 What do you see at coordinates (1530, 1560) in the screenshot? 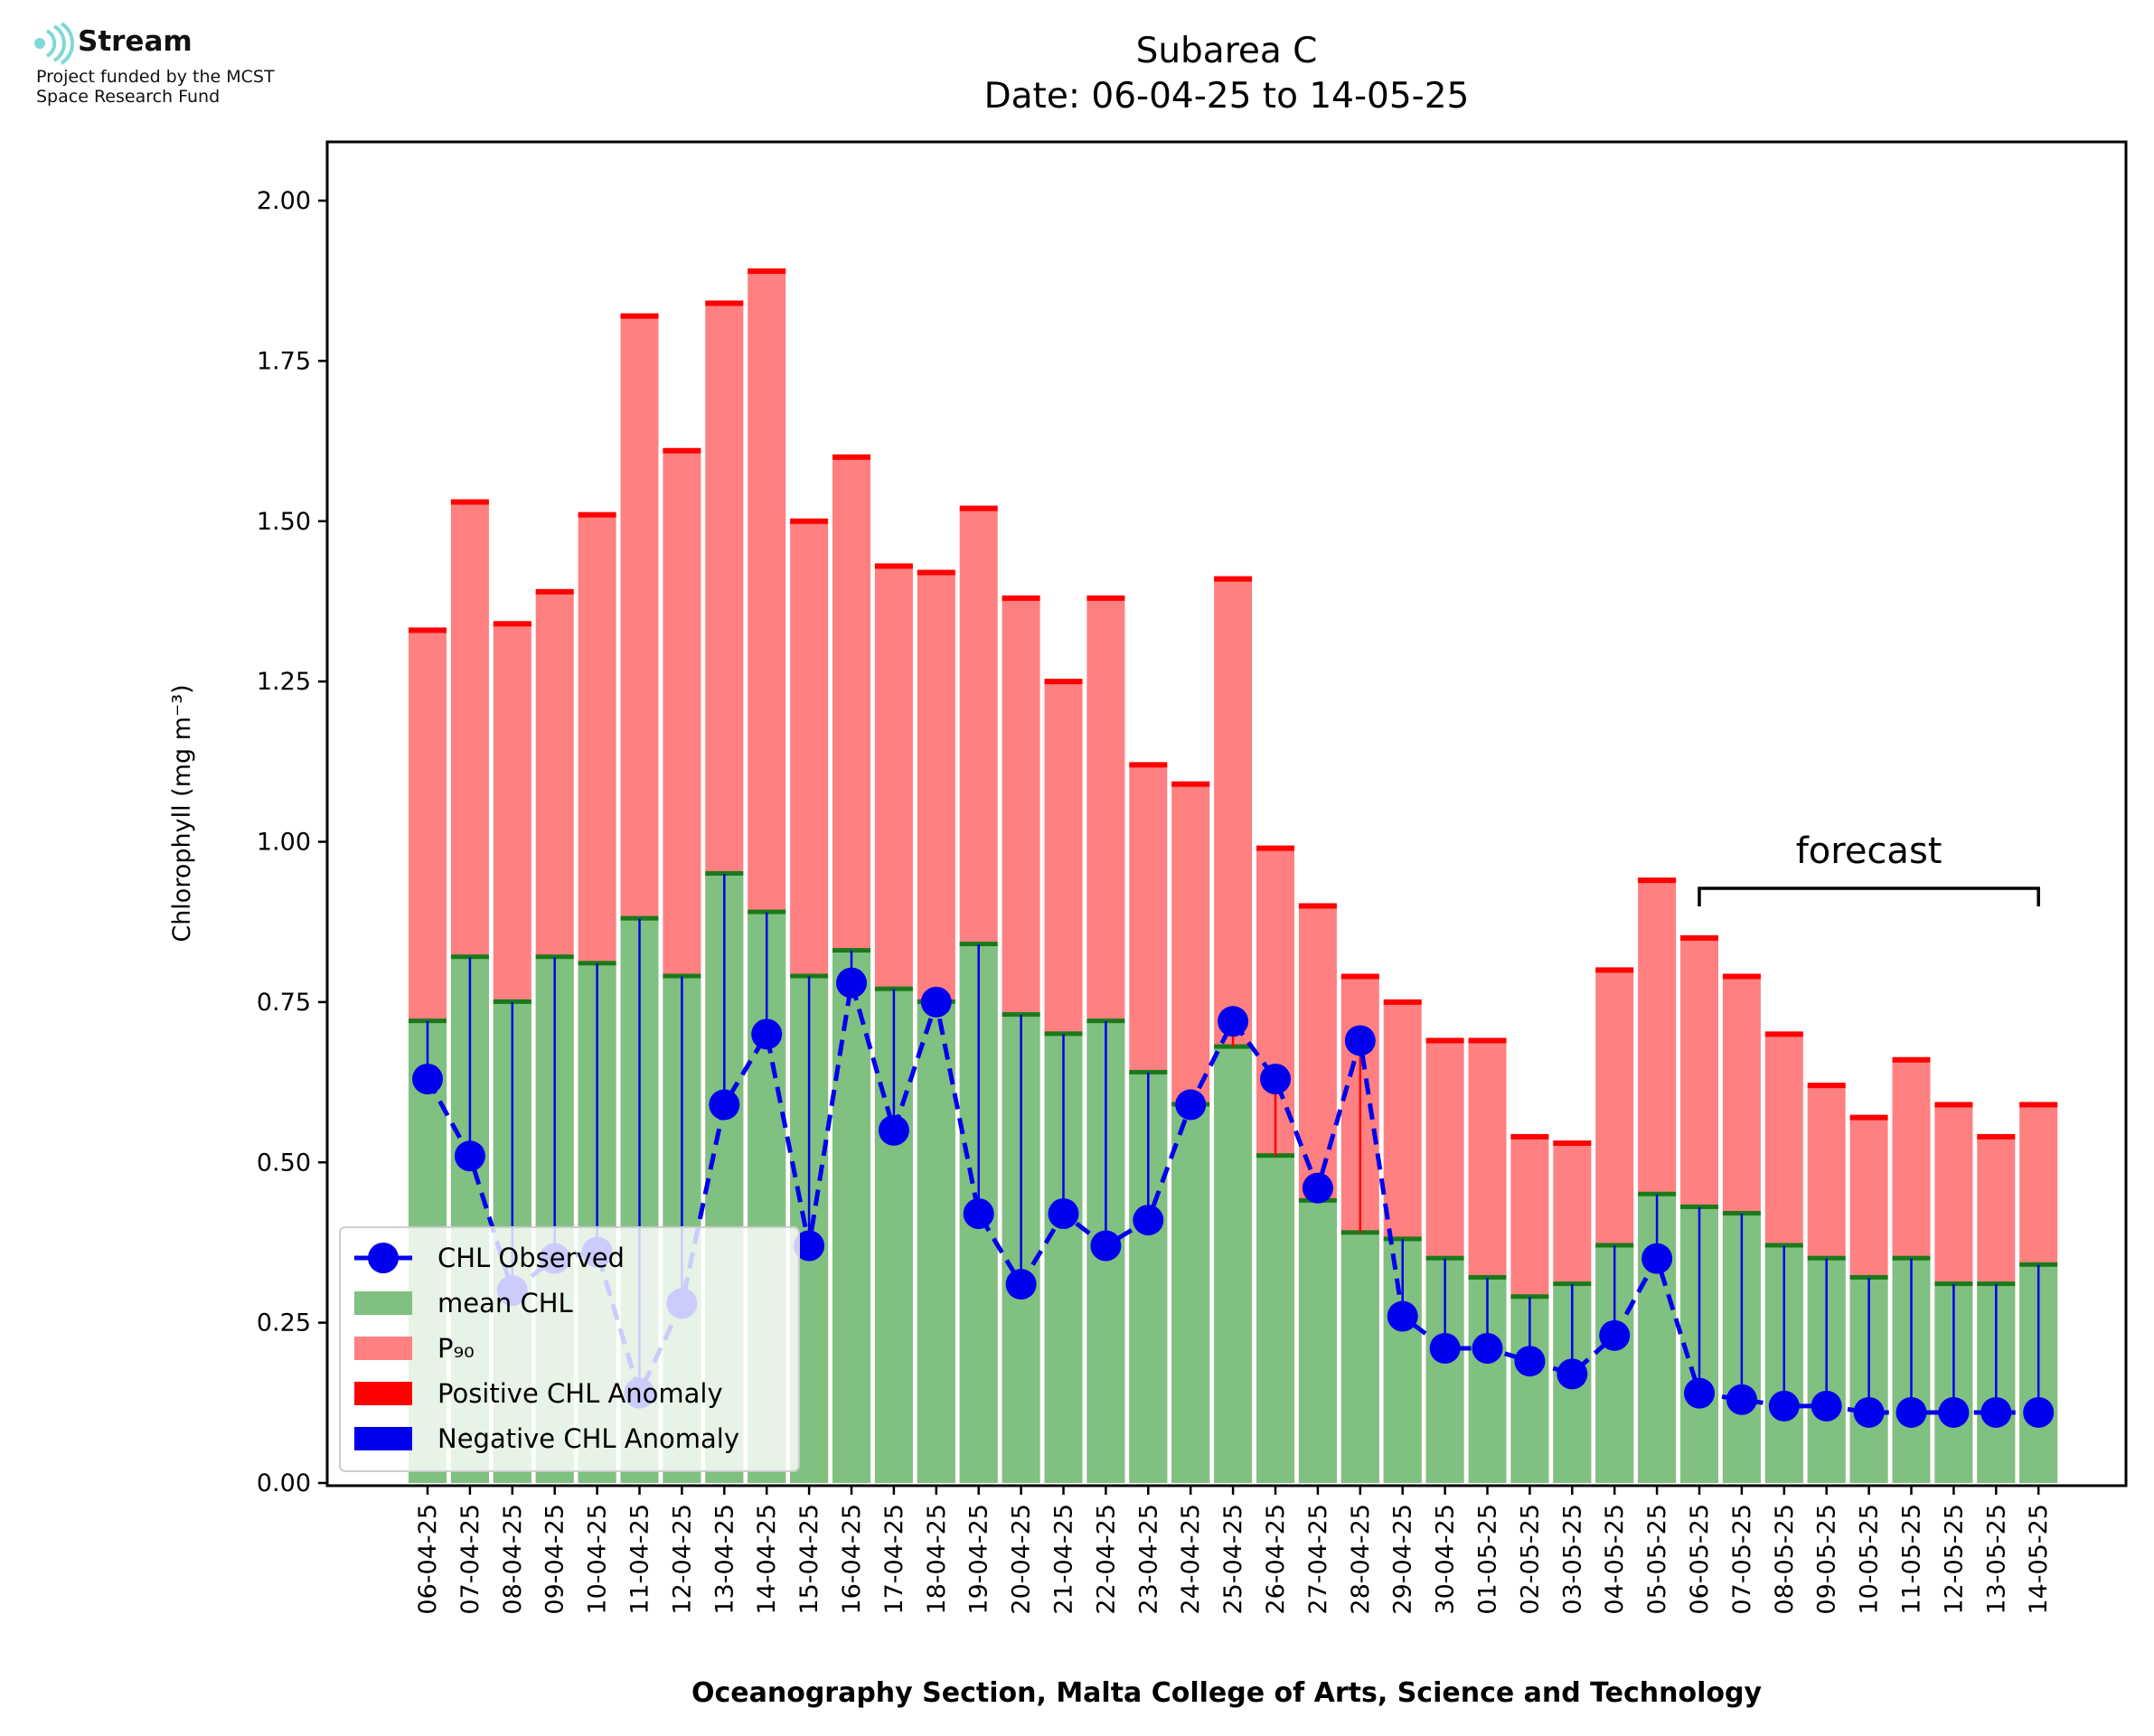
I see `x-tick-label: 02-05-25` at bounding box center [1530, 1560].